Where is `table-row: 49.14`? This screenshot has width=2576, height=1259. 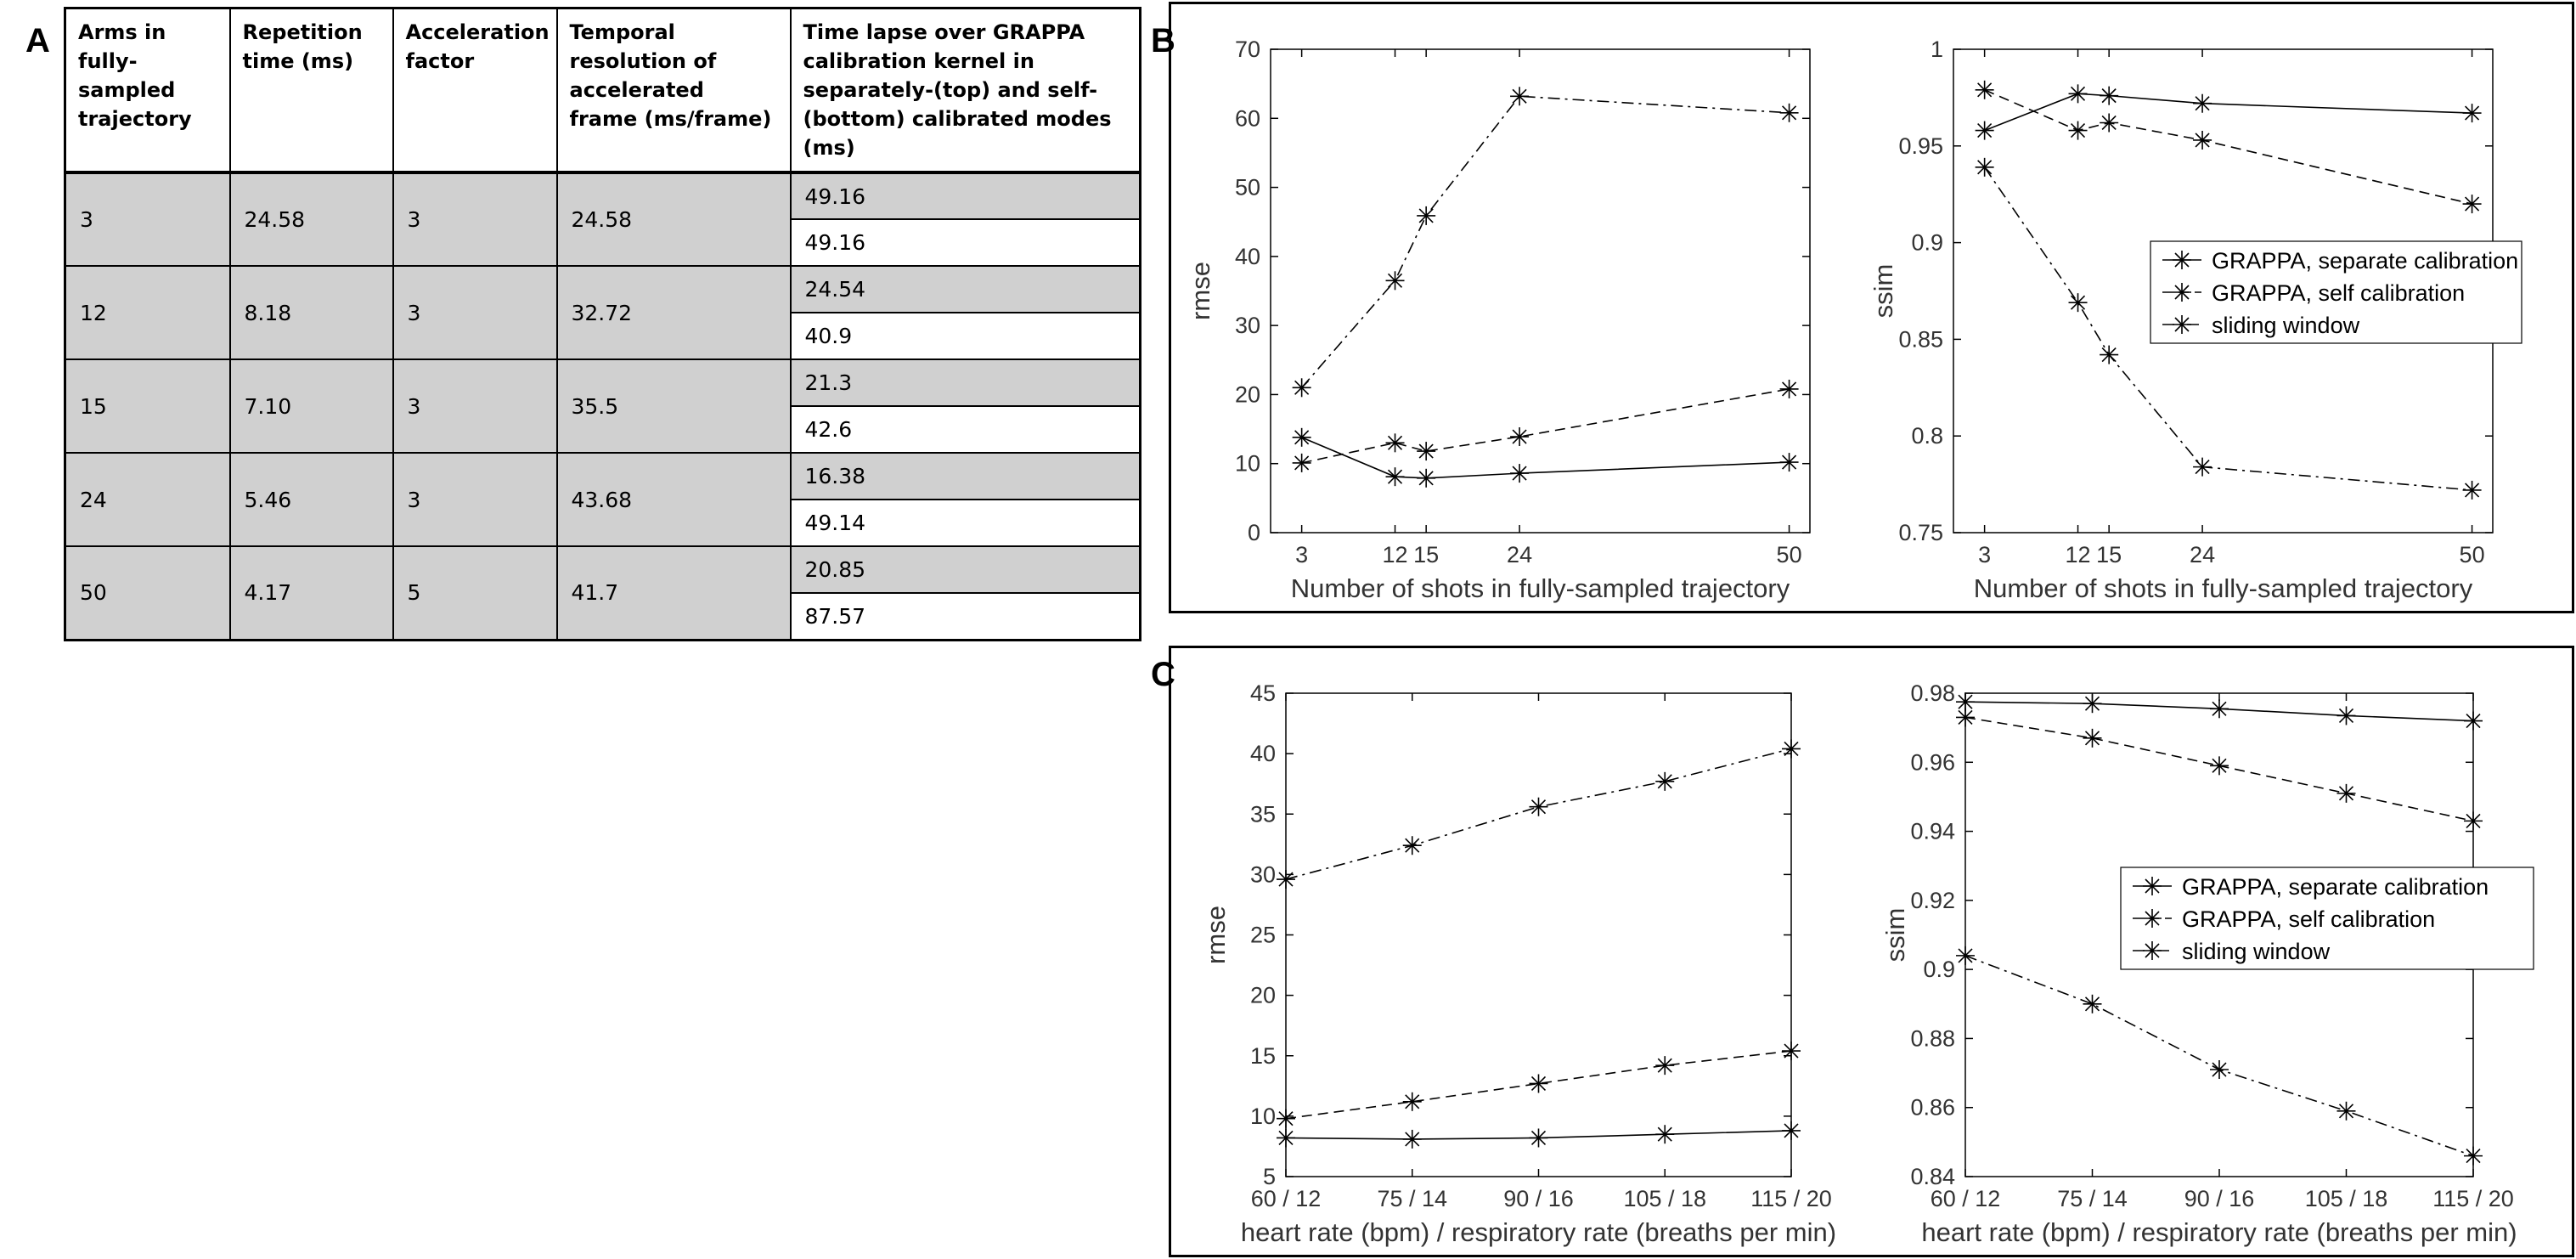 table-row: 49.14 is located at coordinates (603, 523).